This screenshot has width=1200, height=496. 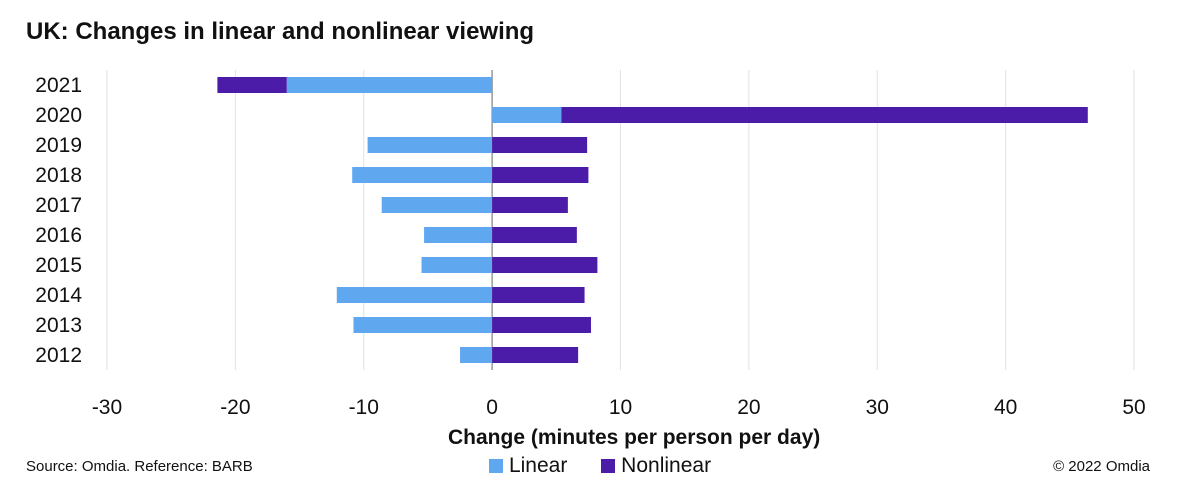 I want to click on y-tick-label: 2015, so click(x=58, y=265).